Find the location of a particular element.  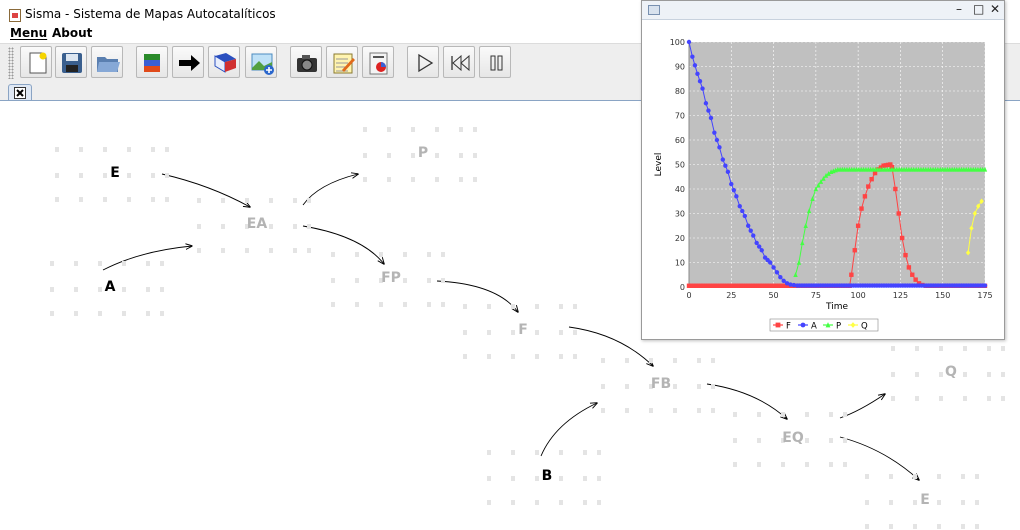

node-ea: EA is located at coordinates (257, 224).